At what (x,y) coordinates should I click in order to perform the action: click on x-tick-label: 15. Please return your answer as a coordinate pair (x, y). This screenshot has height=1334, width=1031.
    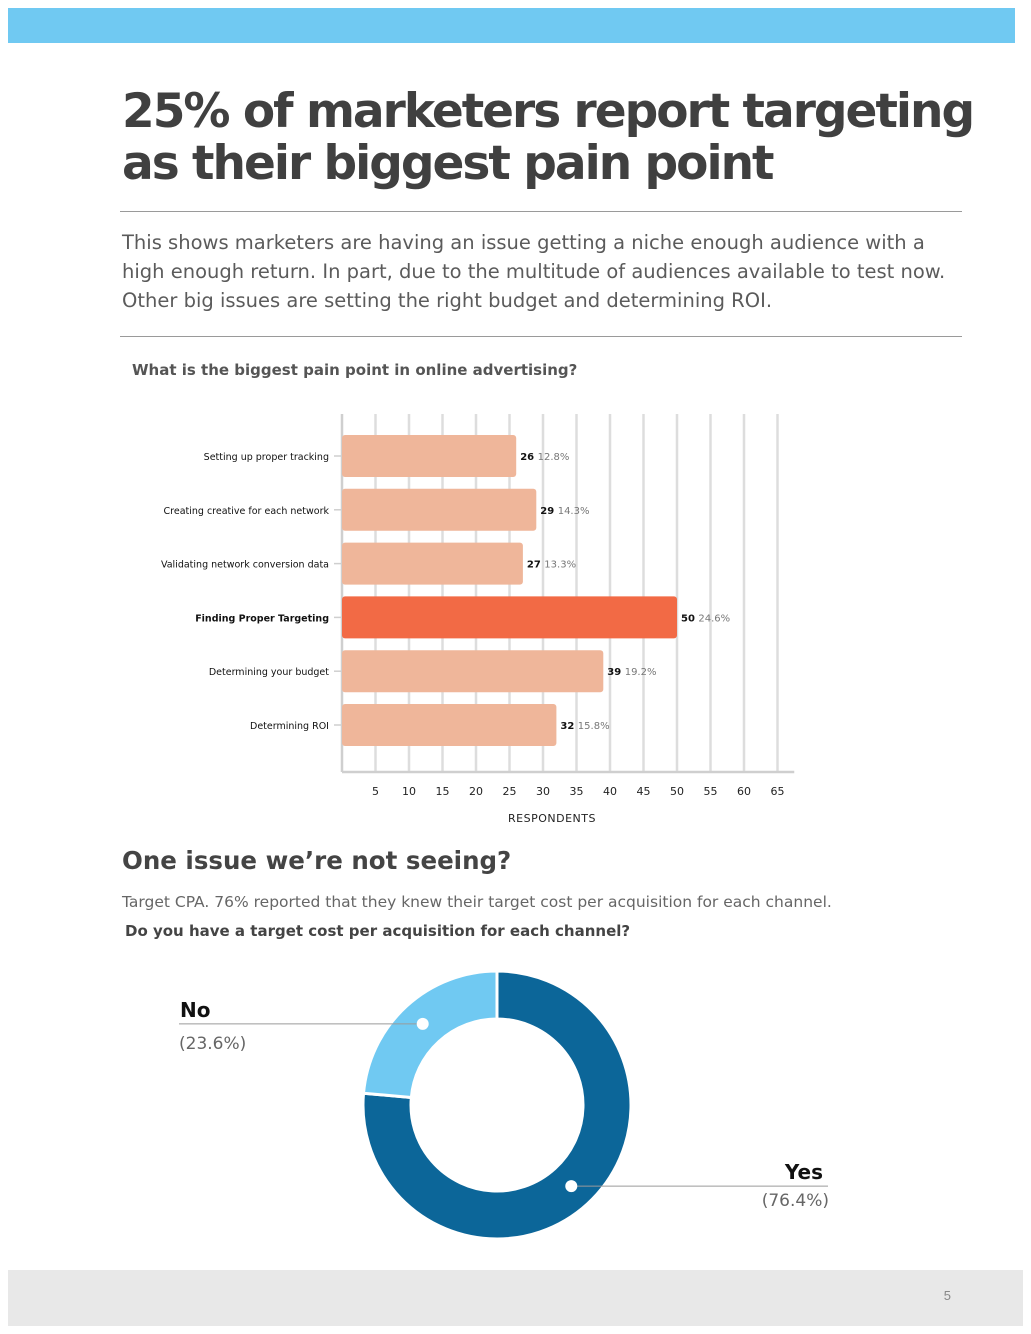
    Looking at the image, I should click on (443, 791).